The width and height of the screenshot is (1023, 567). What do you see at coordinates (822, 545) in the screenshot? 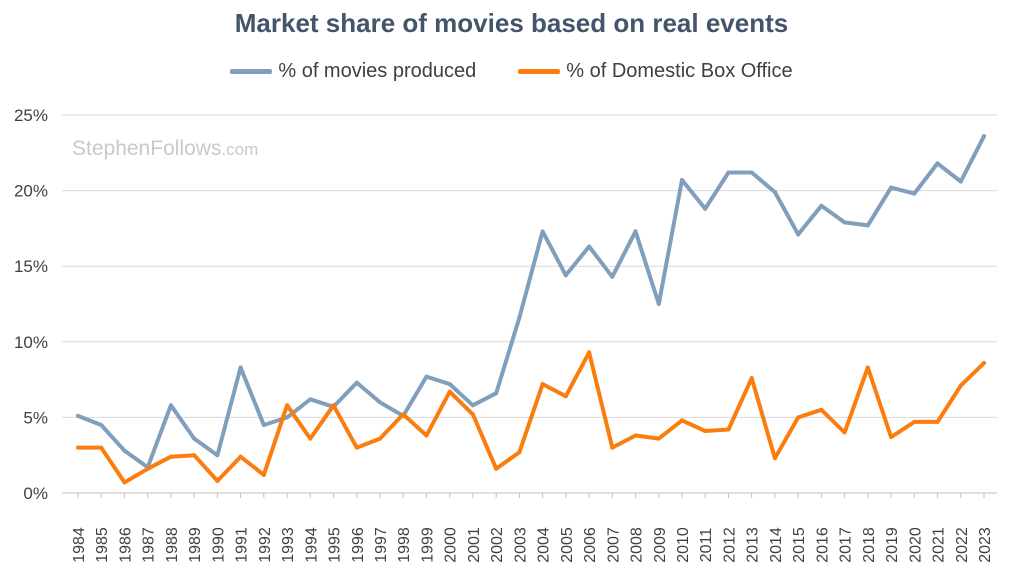
I see `x-tick-label-2016: 2016` at bounding box center [822, 545].